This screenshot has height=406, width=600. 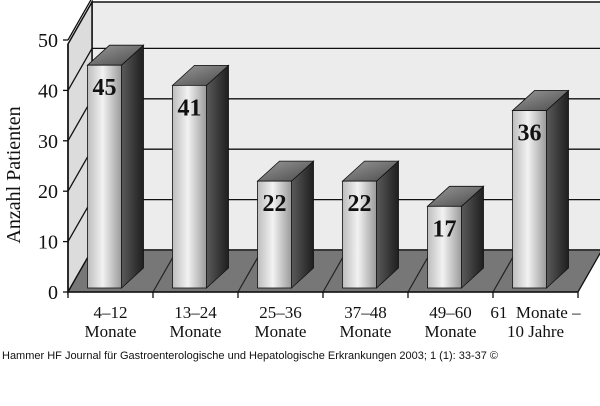 I want to click on x-category-label: 37–48, so click(x=365, y=312).